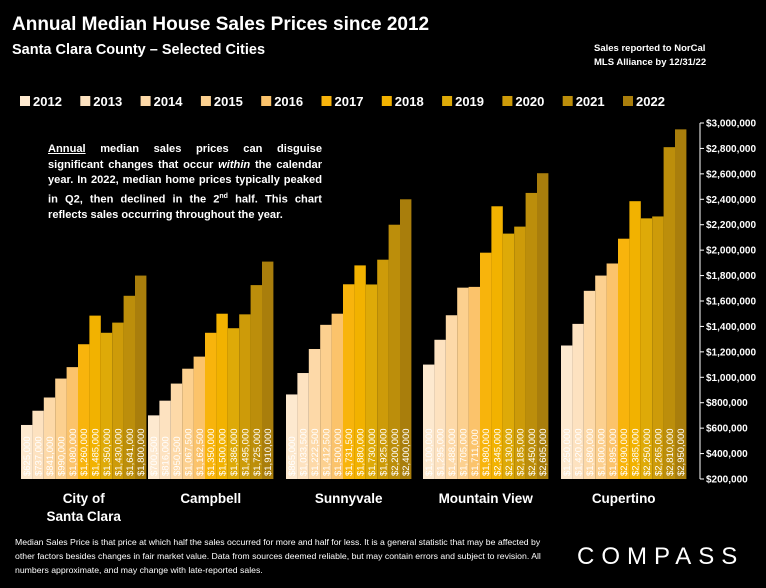  I want to click on data-label: $2,130,000, so click(509, 452).